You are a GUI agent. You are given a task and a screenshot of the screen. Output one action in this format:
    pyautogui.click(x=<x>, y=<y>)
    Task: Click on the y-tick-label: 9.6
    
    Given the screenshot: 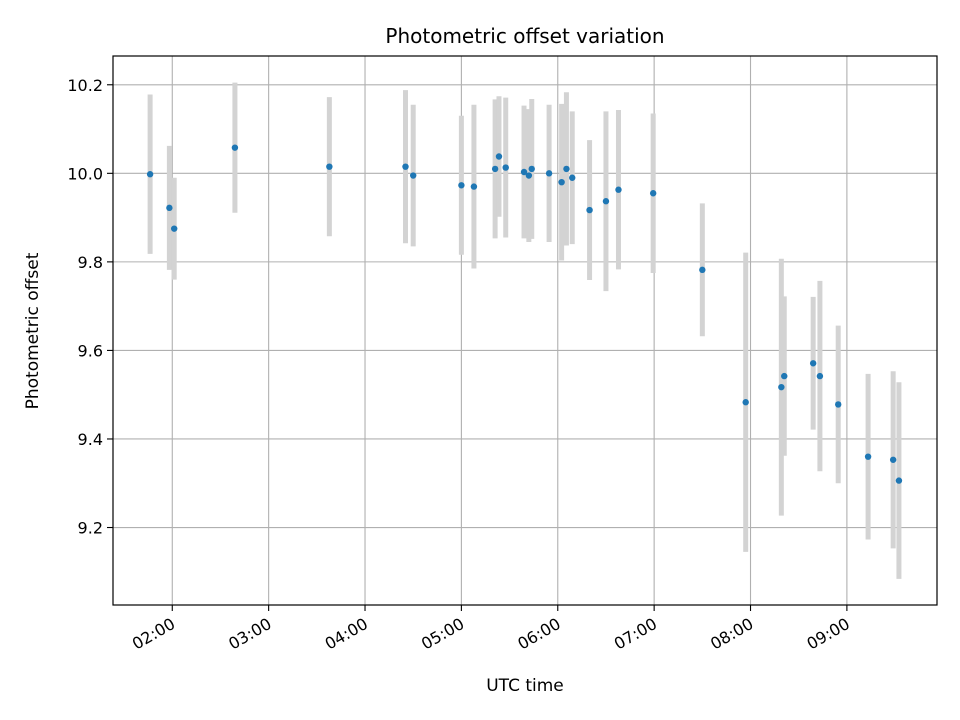 What is the action you would take?
    pyautogui.click(x=90, y=350)
    